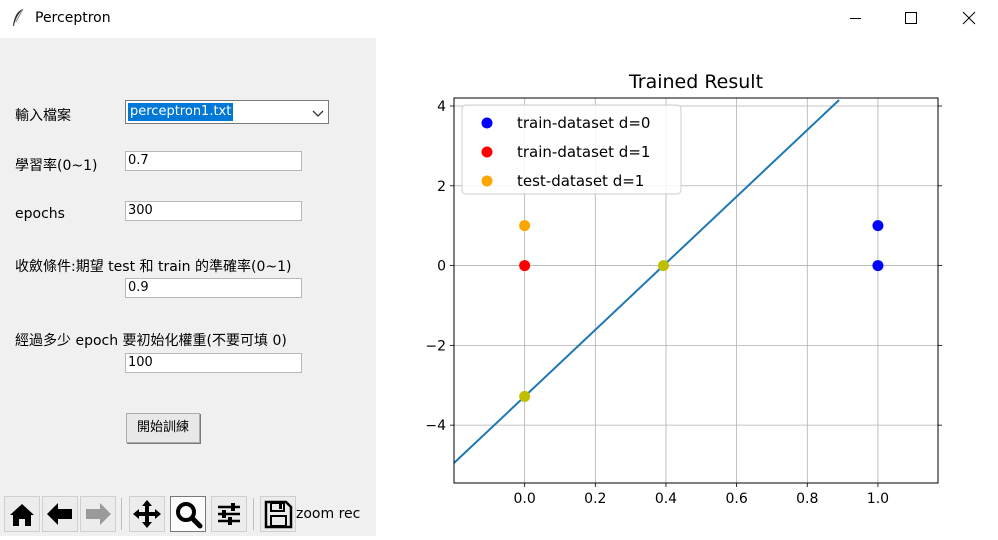 This screenshot has height=540, width=998. What do you see at coordinates (153, 267) in the screenshot?
I see `convergence-label: 收斂條件:期望 test 和 train 的準確率(0~1)` at bounding box center [153, 267].